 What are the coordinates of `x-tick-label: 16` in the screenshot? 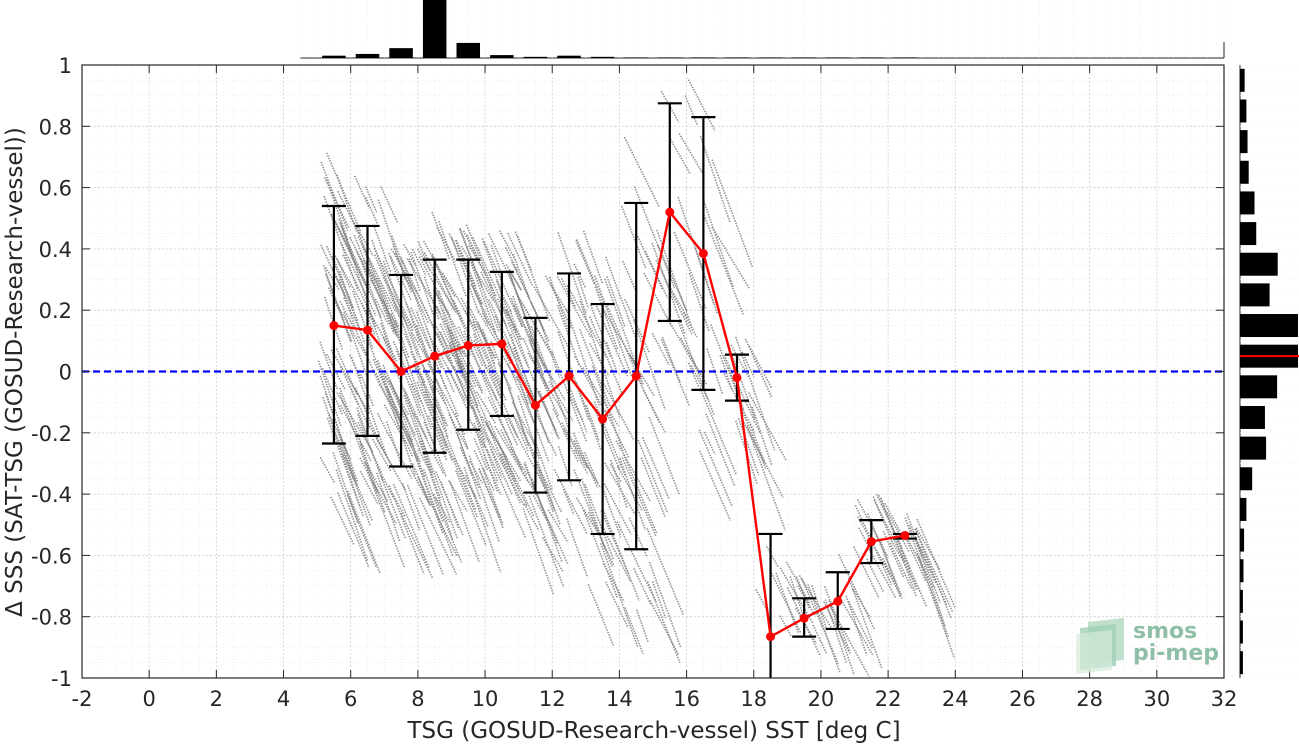 It's located at (686, 699).